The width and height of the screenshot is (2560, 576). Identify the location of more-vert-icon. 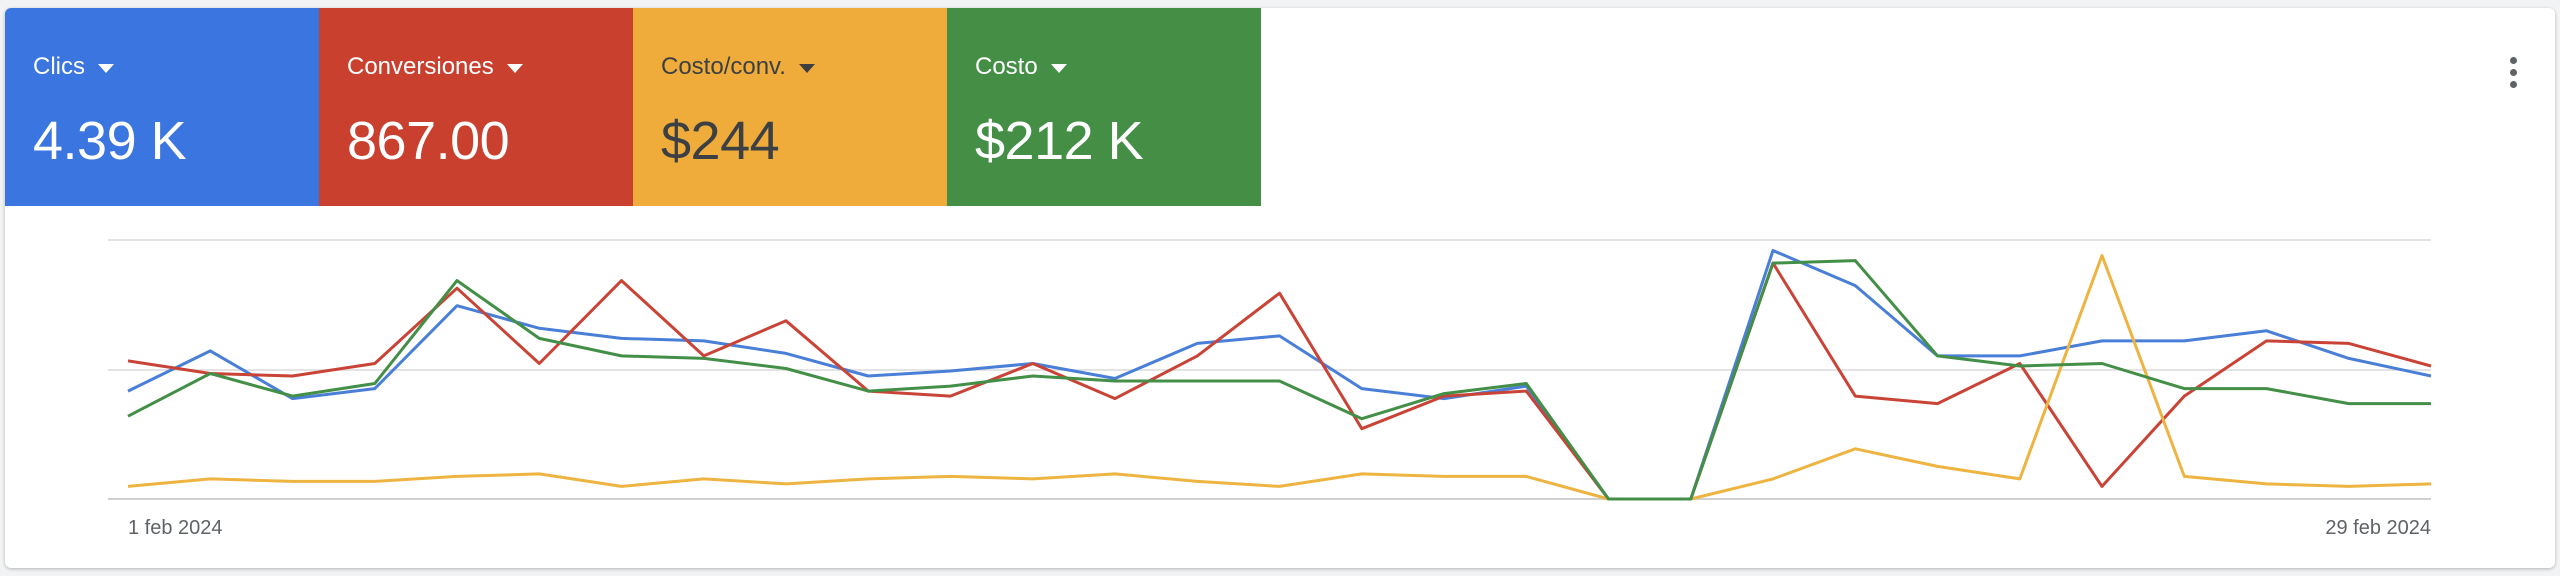
(2513, 72).